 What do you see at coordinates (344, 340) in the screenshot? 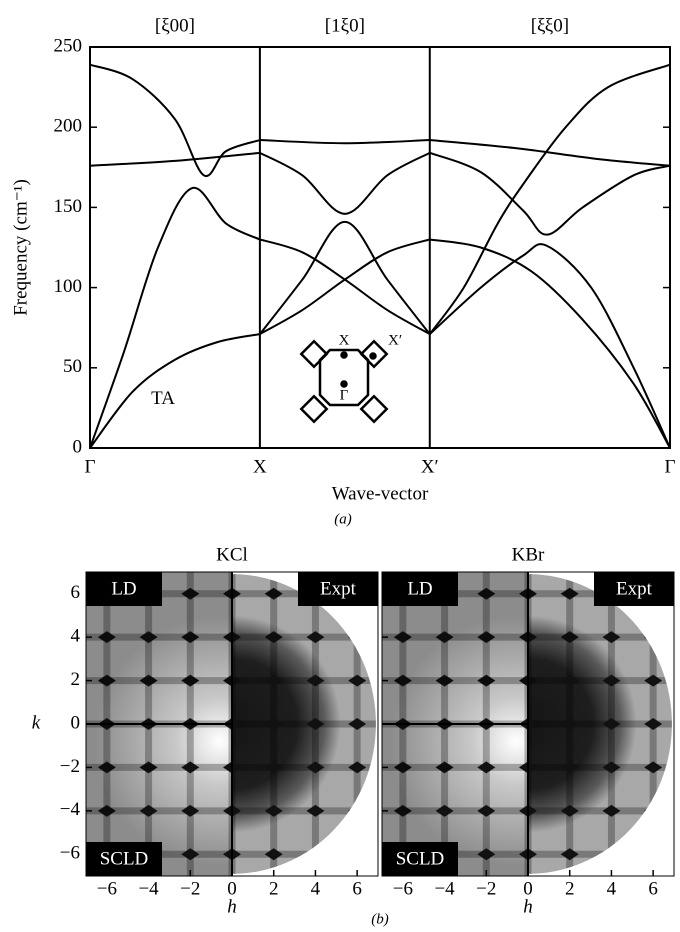
I see `inset-label: X` at bounding box center [344, 340].